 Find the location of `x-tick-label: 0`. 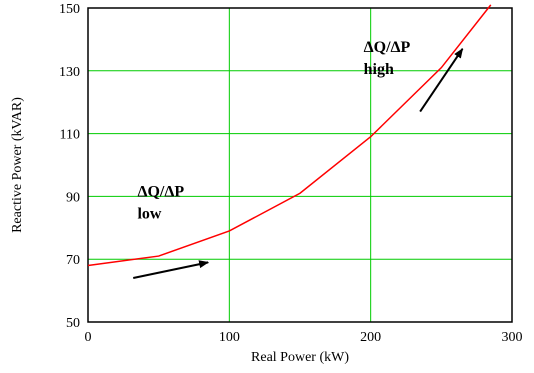

x-tick-label: 0 is located at coordinates (88, 337).